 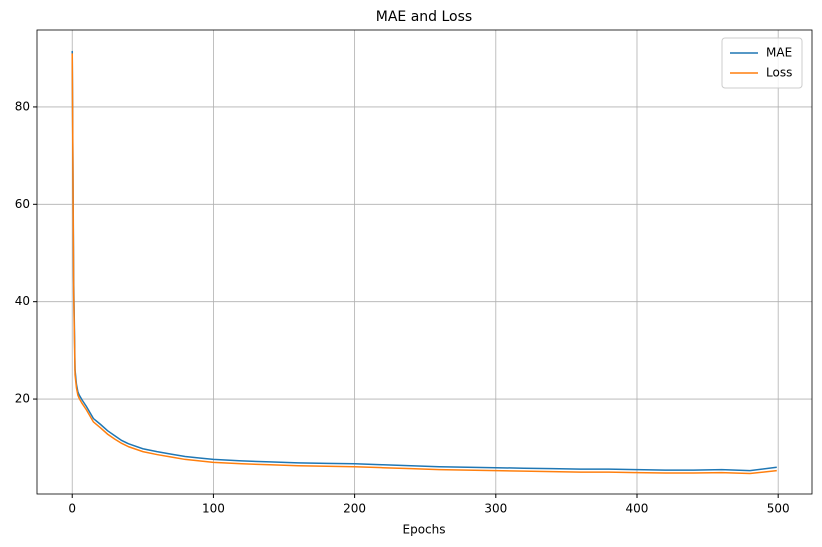 I want to click on x-tick-label: 400, so click(x=637, y=509).